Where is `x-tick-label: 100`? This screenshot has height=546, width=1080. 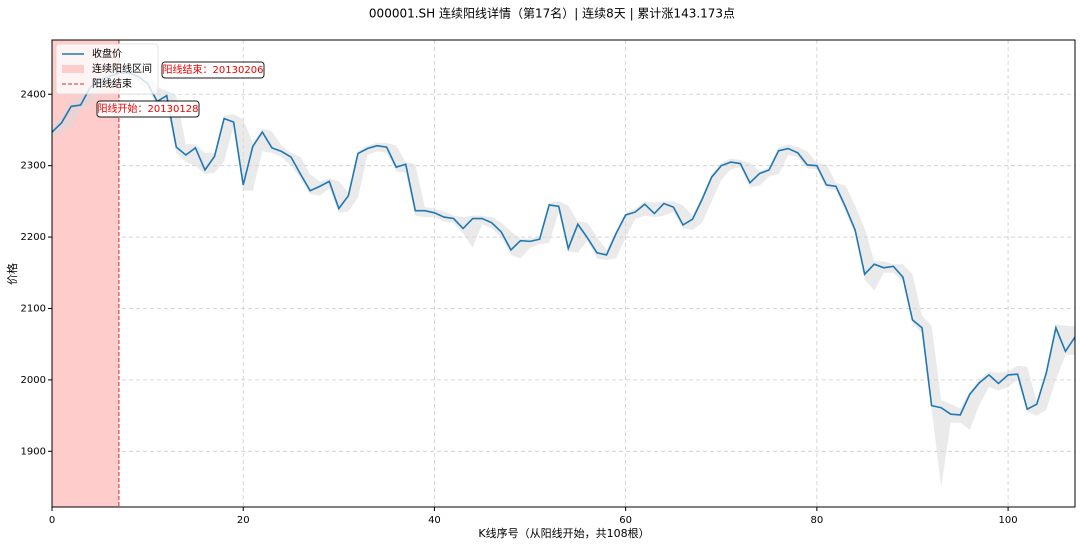
x-tick-label: 100 is located at coordinates (1008, 520).